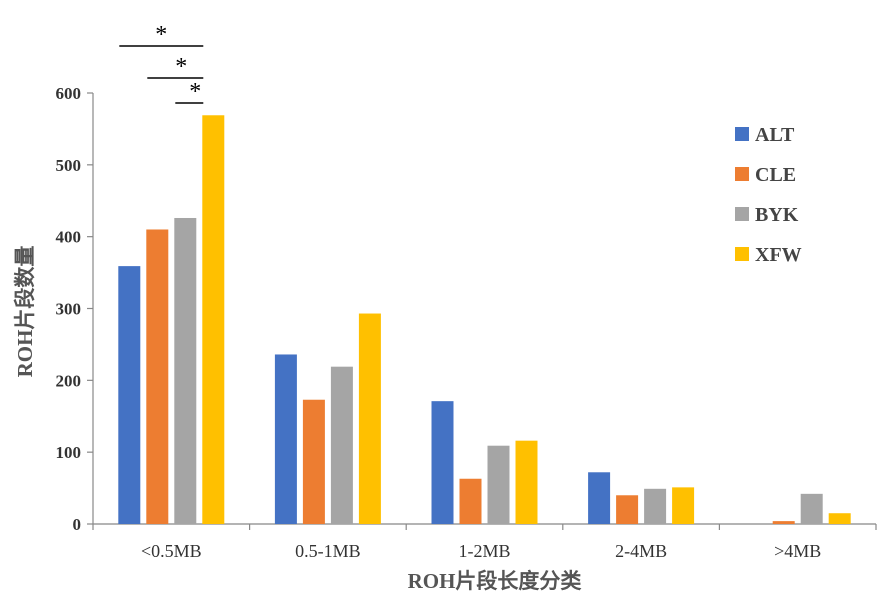 Image resolution: width=886 pixels, height=606 pixels. What do you see at coordinates (69, 309) in the screenshot?
I see `y-tick-label: 300` at bounding box center [69, 309].